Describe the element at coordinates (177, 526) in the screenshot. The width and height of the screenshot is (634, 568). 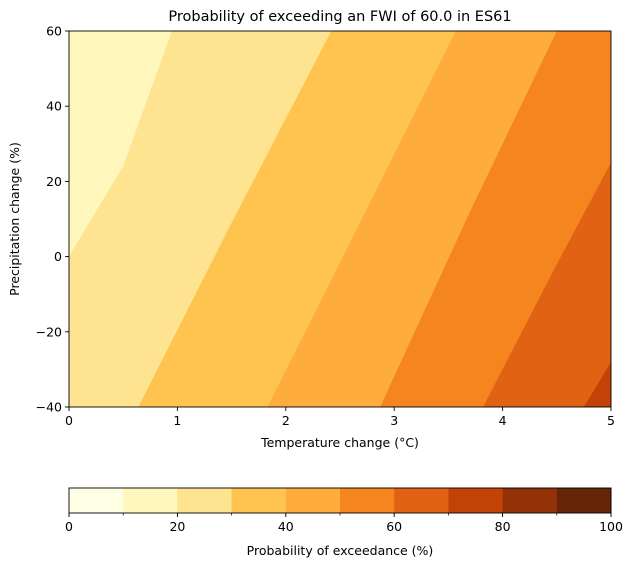
I see `colorbar-tick-label: 20` at that location.